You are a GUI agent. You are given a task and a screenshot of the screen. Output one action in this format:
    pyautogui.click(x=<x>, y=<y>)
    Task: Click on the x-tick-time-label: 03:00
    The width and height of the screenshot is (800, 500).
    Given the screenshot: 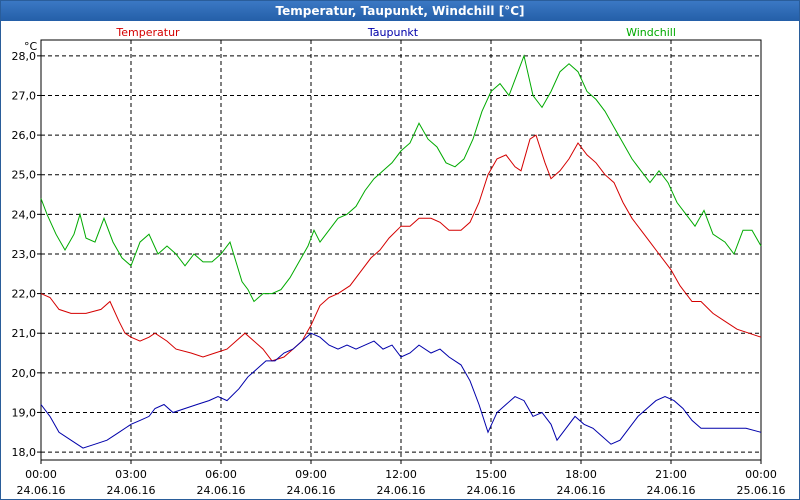 What is the action you would take?
    pyautogui.click(x=131, y=474)
    